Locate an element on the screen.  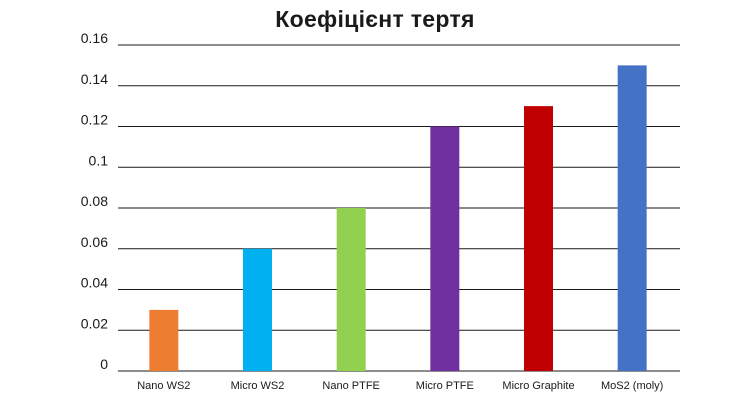
y-tick-label: 0.08 is located at coordinates (94, 201).